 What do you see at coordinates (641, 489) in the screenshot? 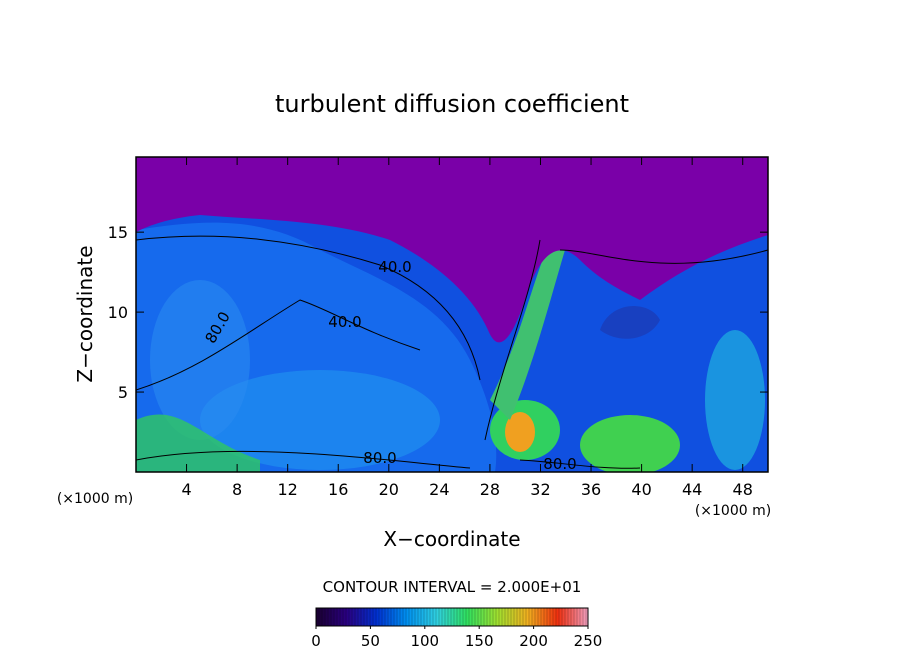
I see `x-tick-label: 40` at bounding box center [641, 489].